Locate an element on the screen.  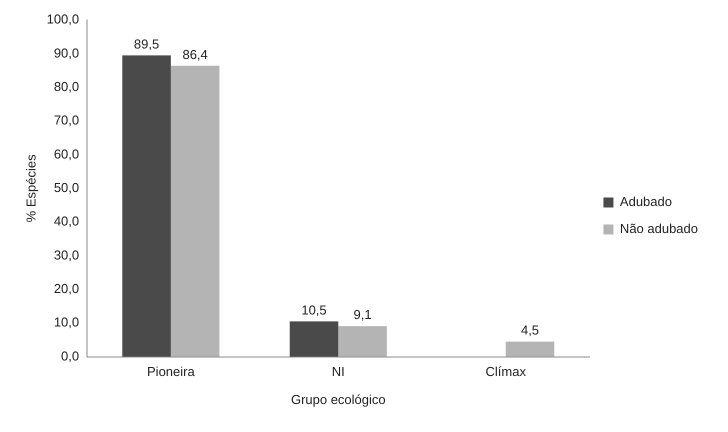
data-label: 10,5 is located at coordinates (314, 310).